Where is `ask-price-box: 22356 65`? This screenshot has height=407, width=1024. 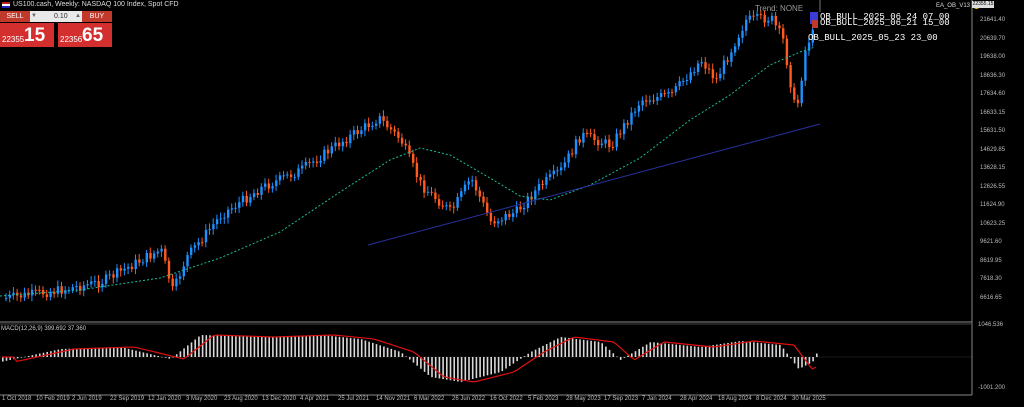 ask-price-box: 22356 65 is located at coordinates (85, 35).